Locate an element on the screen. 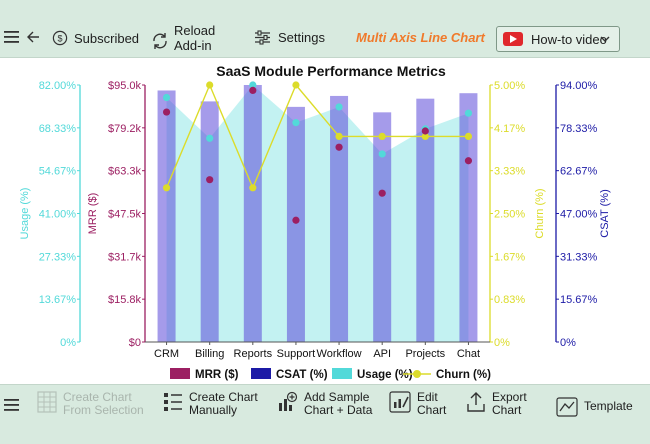 This screenshot has height=444, width=650. usage-tick-label: 41.00% is located at coordinates (58, 215).